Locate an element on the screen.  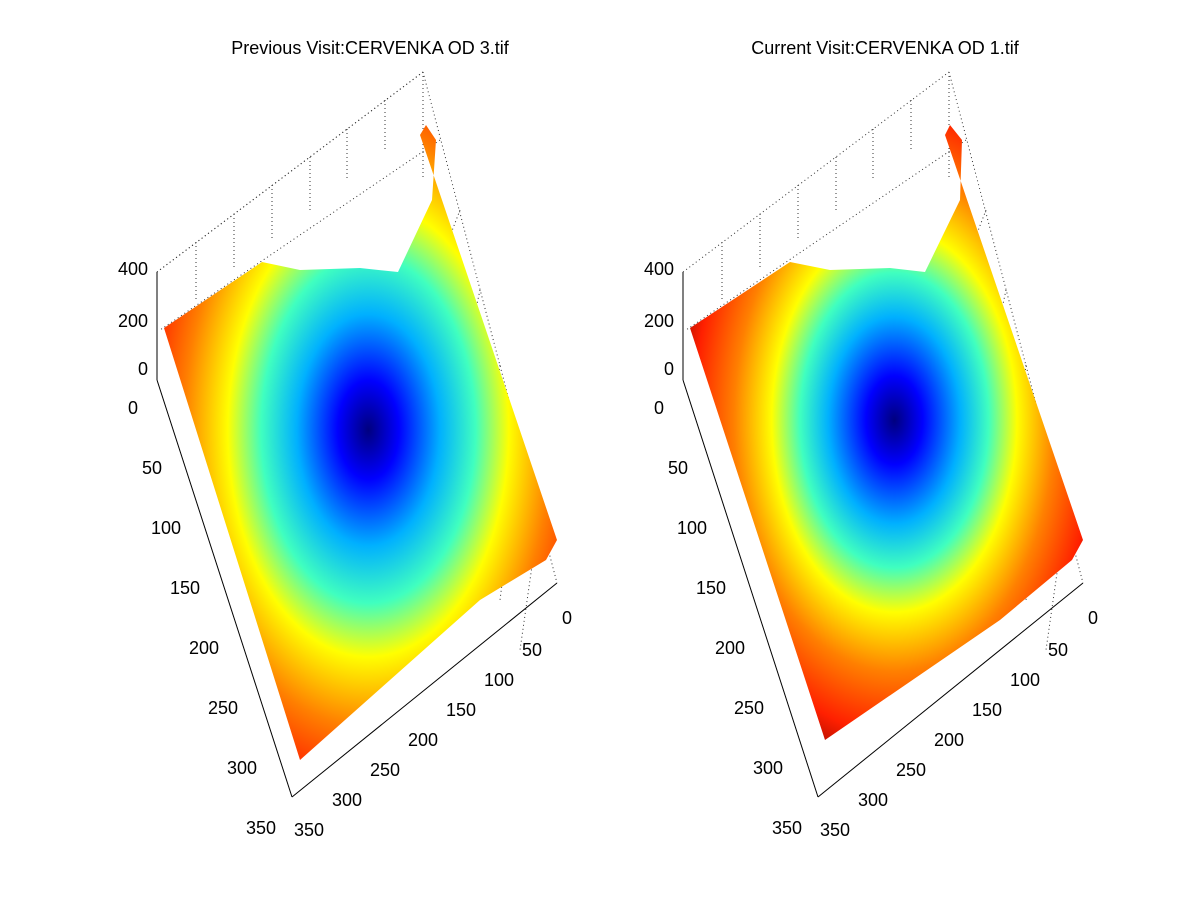
x-ticks-previous: 0 50 100 150 200 250 300 350 is located at coordinates (433, 724).